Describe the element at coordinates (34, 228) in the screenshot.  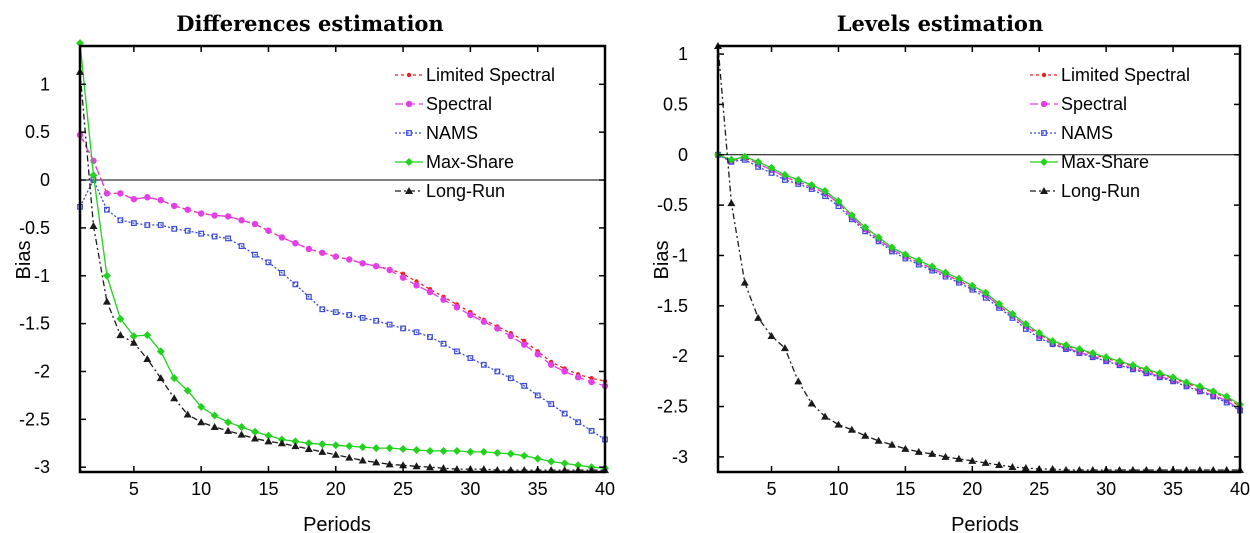
I see `y-tick-label: -0.5` at that location.